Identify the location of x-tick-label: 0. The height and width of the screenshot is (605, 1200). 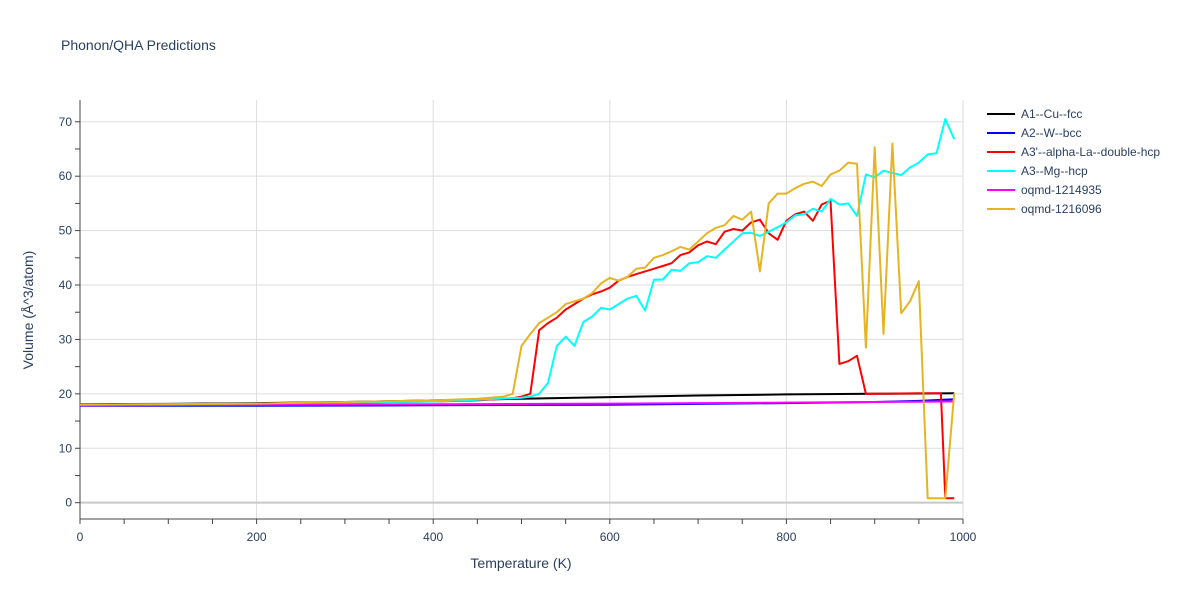
(80, 537).